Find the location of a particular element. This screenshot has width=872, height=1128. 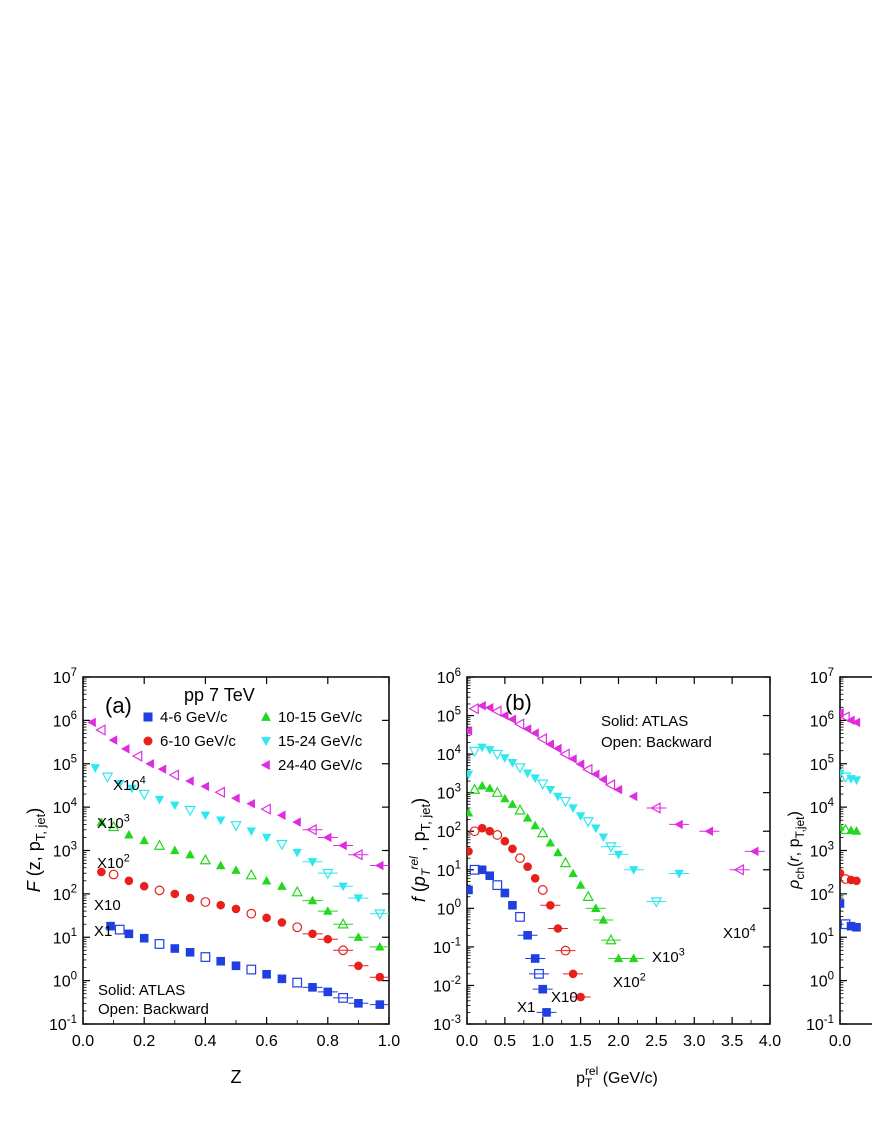

x-tick-label: 0.8 is located at coordinates (328, 1041).